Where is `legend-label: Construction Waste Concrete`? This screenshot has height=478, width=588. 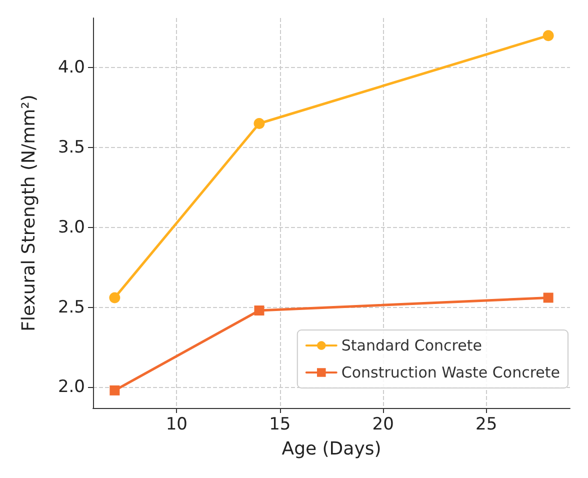 legend-label: Construction Waste Concrete is located at coordinates (450, 373).